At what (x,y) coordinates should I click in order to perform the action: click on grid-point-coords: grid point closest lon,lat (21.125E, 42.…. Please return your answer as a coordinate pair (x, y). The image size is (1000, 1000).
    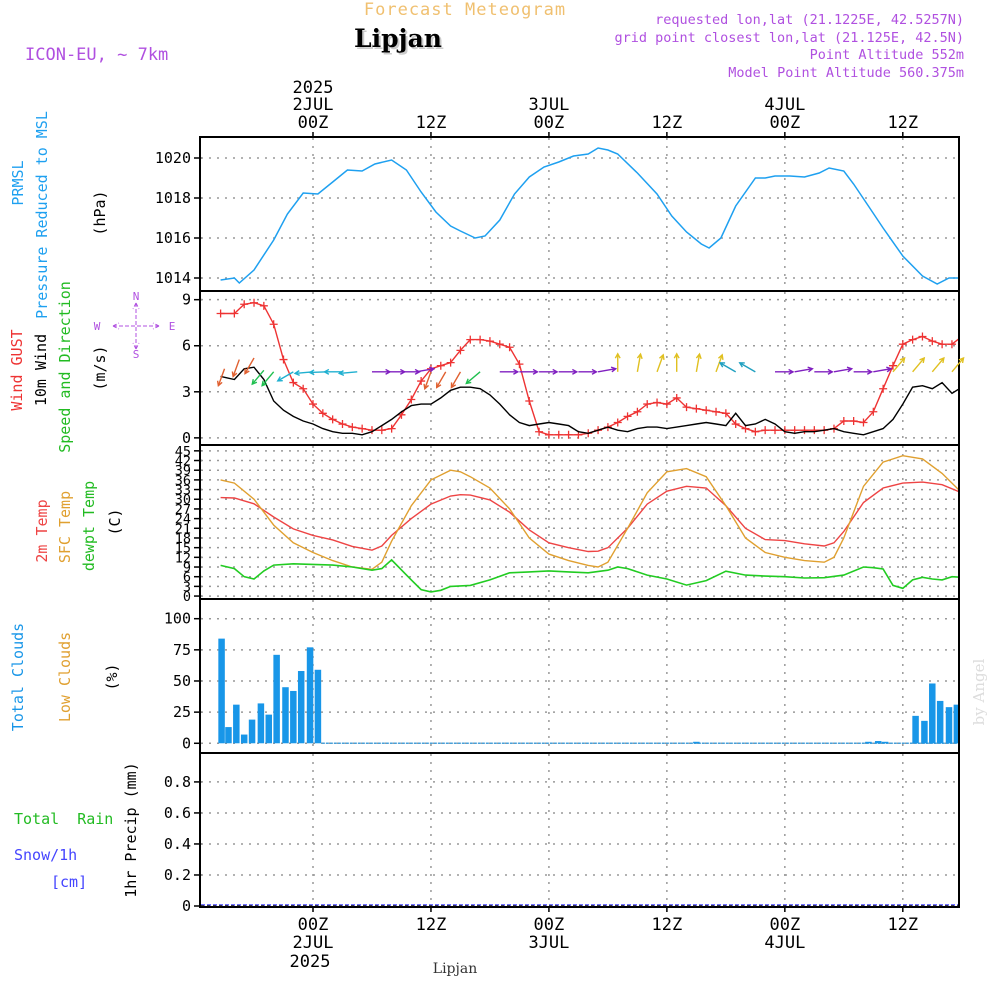
    Looking at the image, I should click on (790, 38).